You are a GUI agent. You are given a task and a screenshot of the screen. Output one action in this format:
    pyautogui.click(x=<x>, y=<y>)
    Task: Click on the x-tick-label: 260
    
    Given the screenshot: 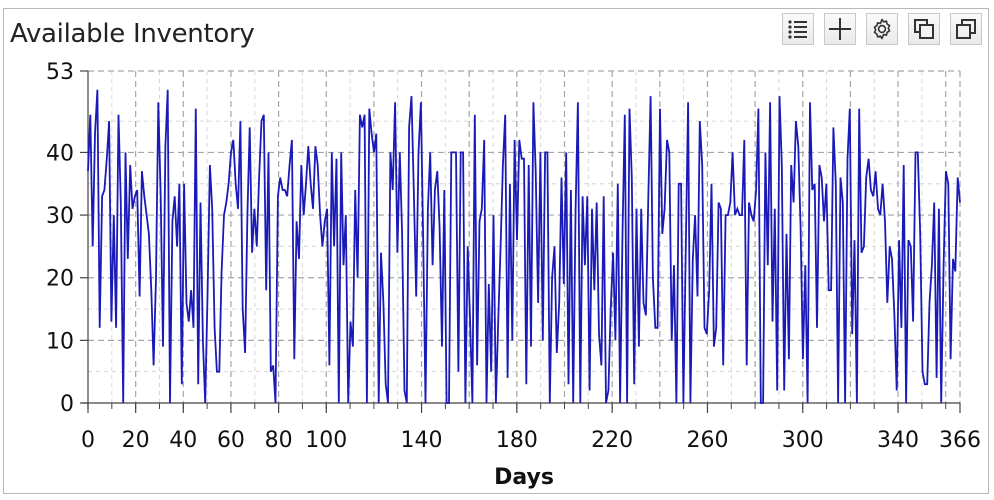 What is the action you would take?
    pyautogui.click(x=707, y=440)
    